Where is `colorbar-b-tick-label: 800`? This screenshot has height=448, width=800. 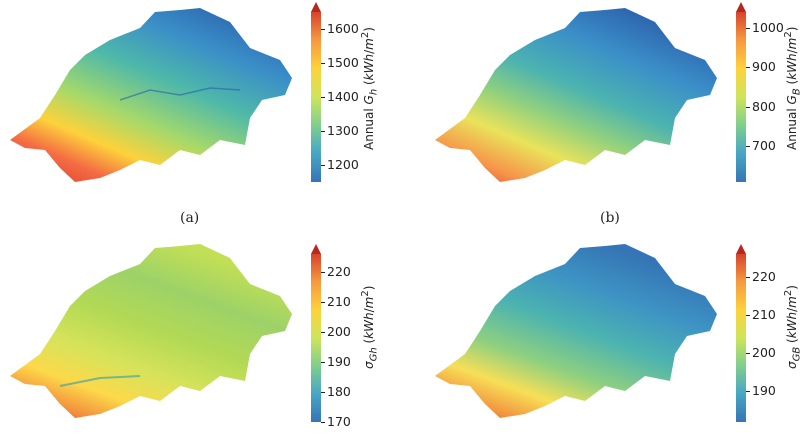
colorbar-b-tick-label: 800 is located at coordinates (764, 106).